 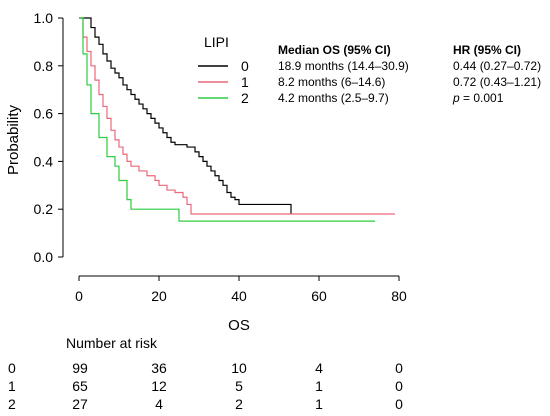 I want to click on legend-p-value: p = 0.001, so click(x=478, y=98).